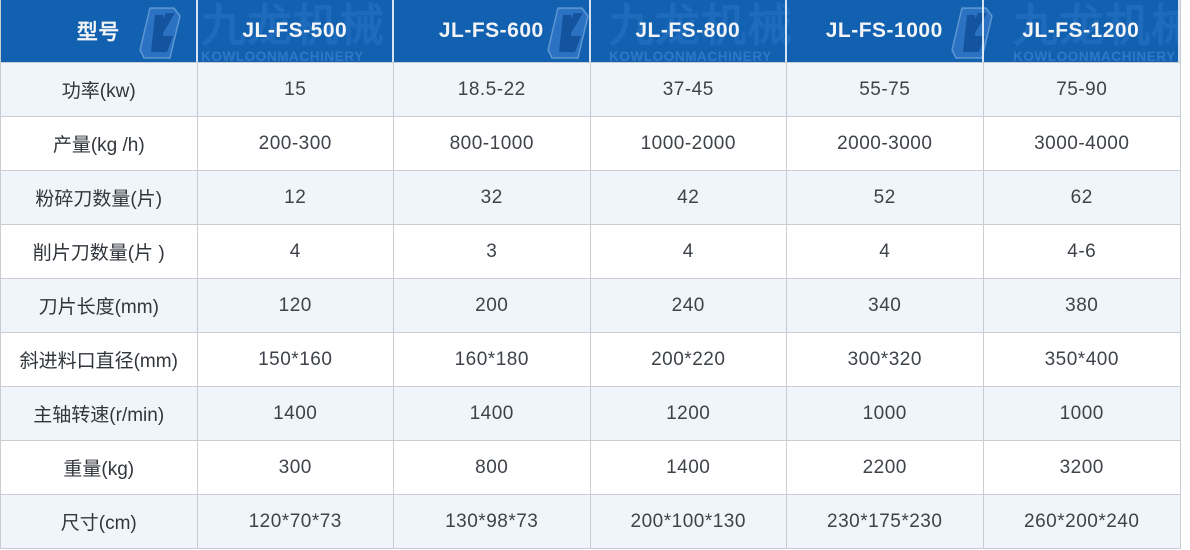 The image size is (1190, 550). What do you see at coordinates (689, 521) in the screenshot?
I see `cell-value: 200*100*130` at bounding box center [689, 521].